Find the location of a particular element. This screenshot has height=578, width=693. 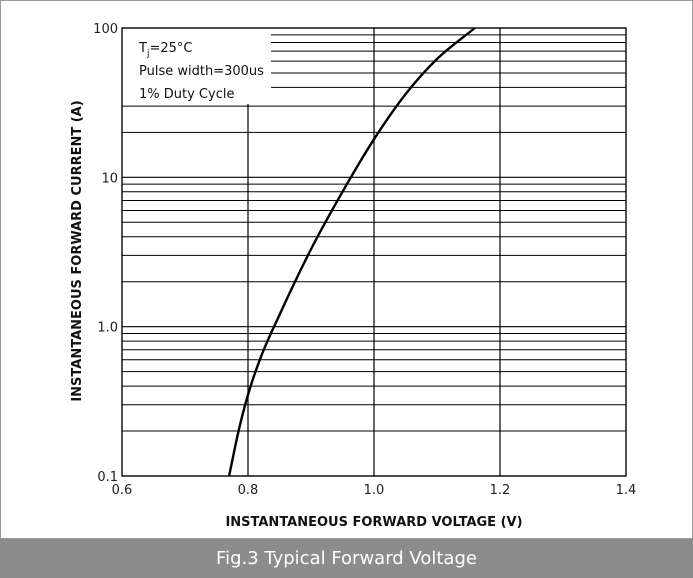

figure-caption: Fig.3 Typical Forward Voltage is located at coordinates (346, 558).